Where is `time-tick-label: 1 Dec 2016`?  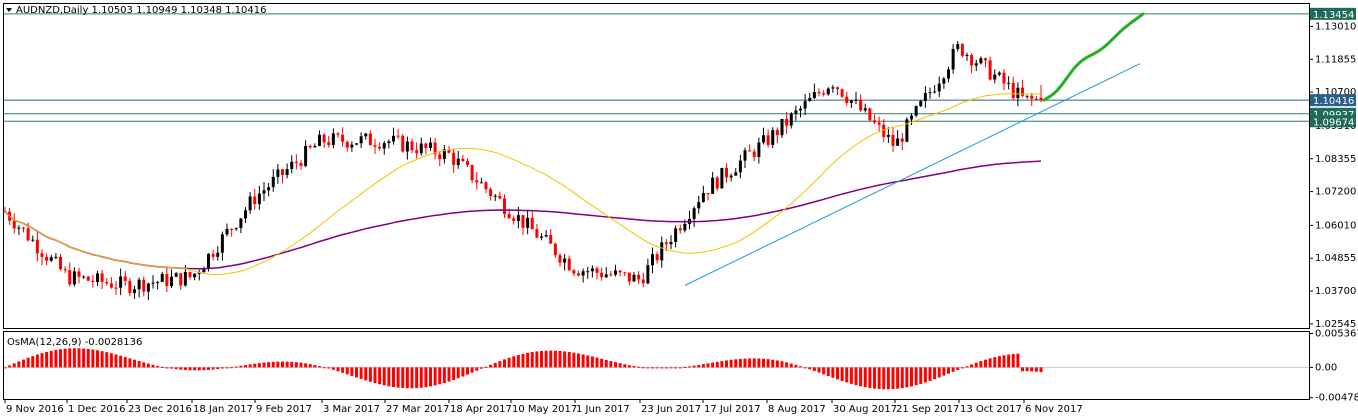
time-tick-label: 1 Dec 2016 is located at coordinates (97, 409).